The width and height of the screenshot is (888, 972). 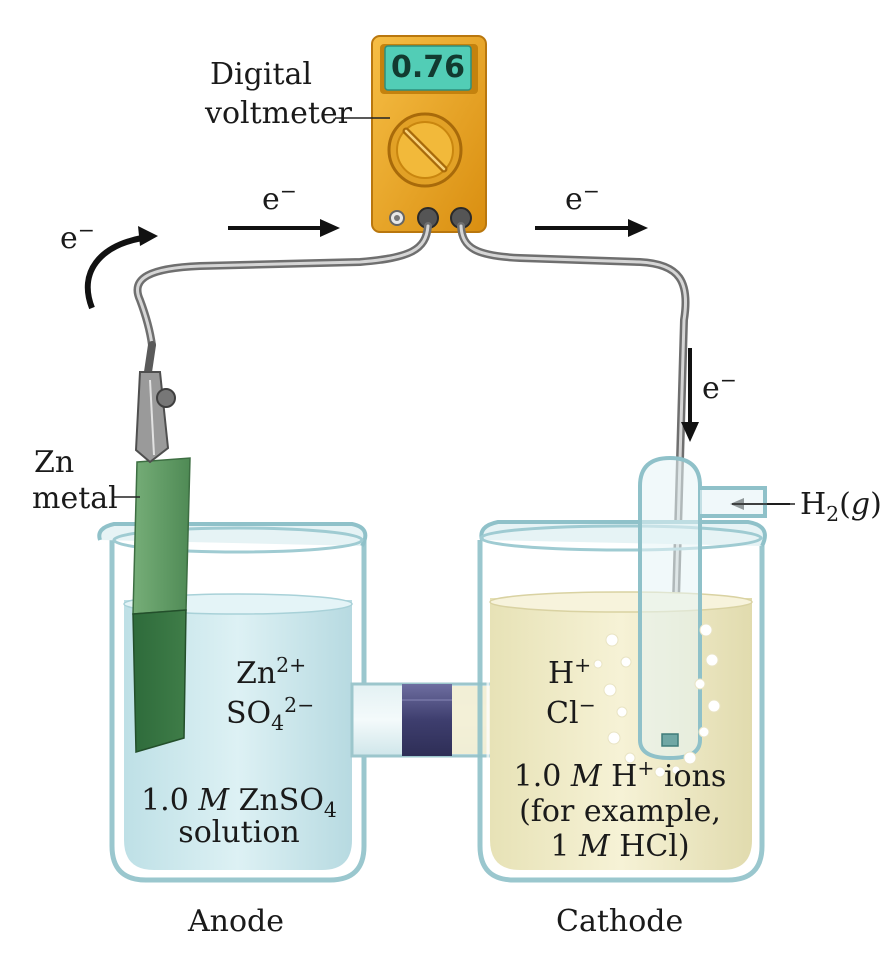 I want to click on electron-label-top-left: e−, so click(x=279, y=198).